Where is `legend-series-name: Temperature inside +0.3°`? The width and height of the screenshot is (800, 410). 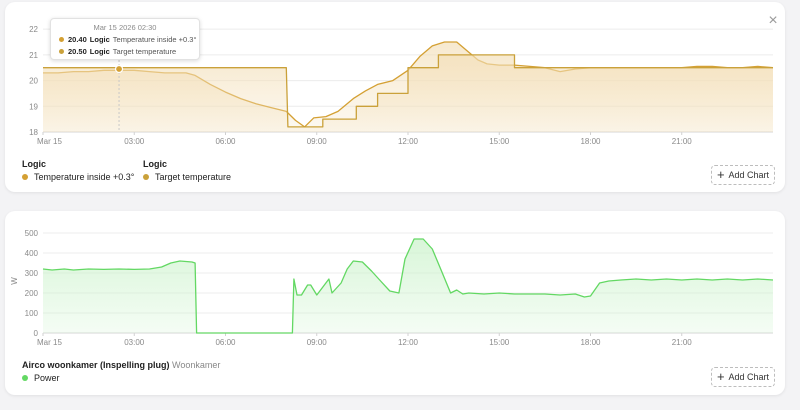 legend-series-name: Temperature inside +0.3° is located at coordinates (84, 177).